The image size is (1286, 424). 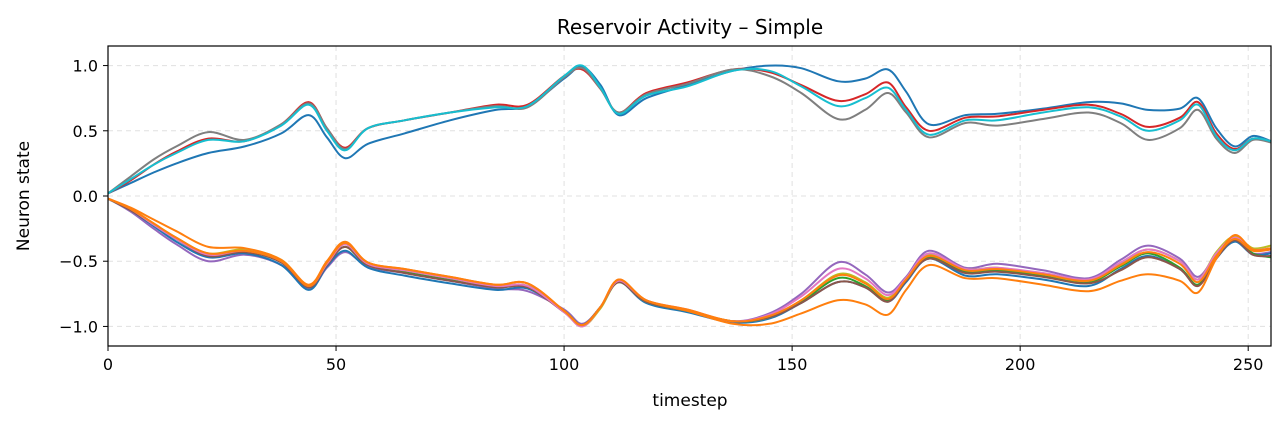 What do you see at coordinates (78, 326) in the screenshot?
I see `y-tick-label: −1.0` at bounding box center [78, 326].